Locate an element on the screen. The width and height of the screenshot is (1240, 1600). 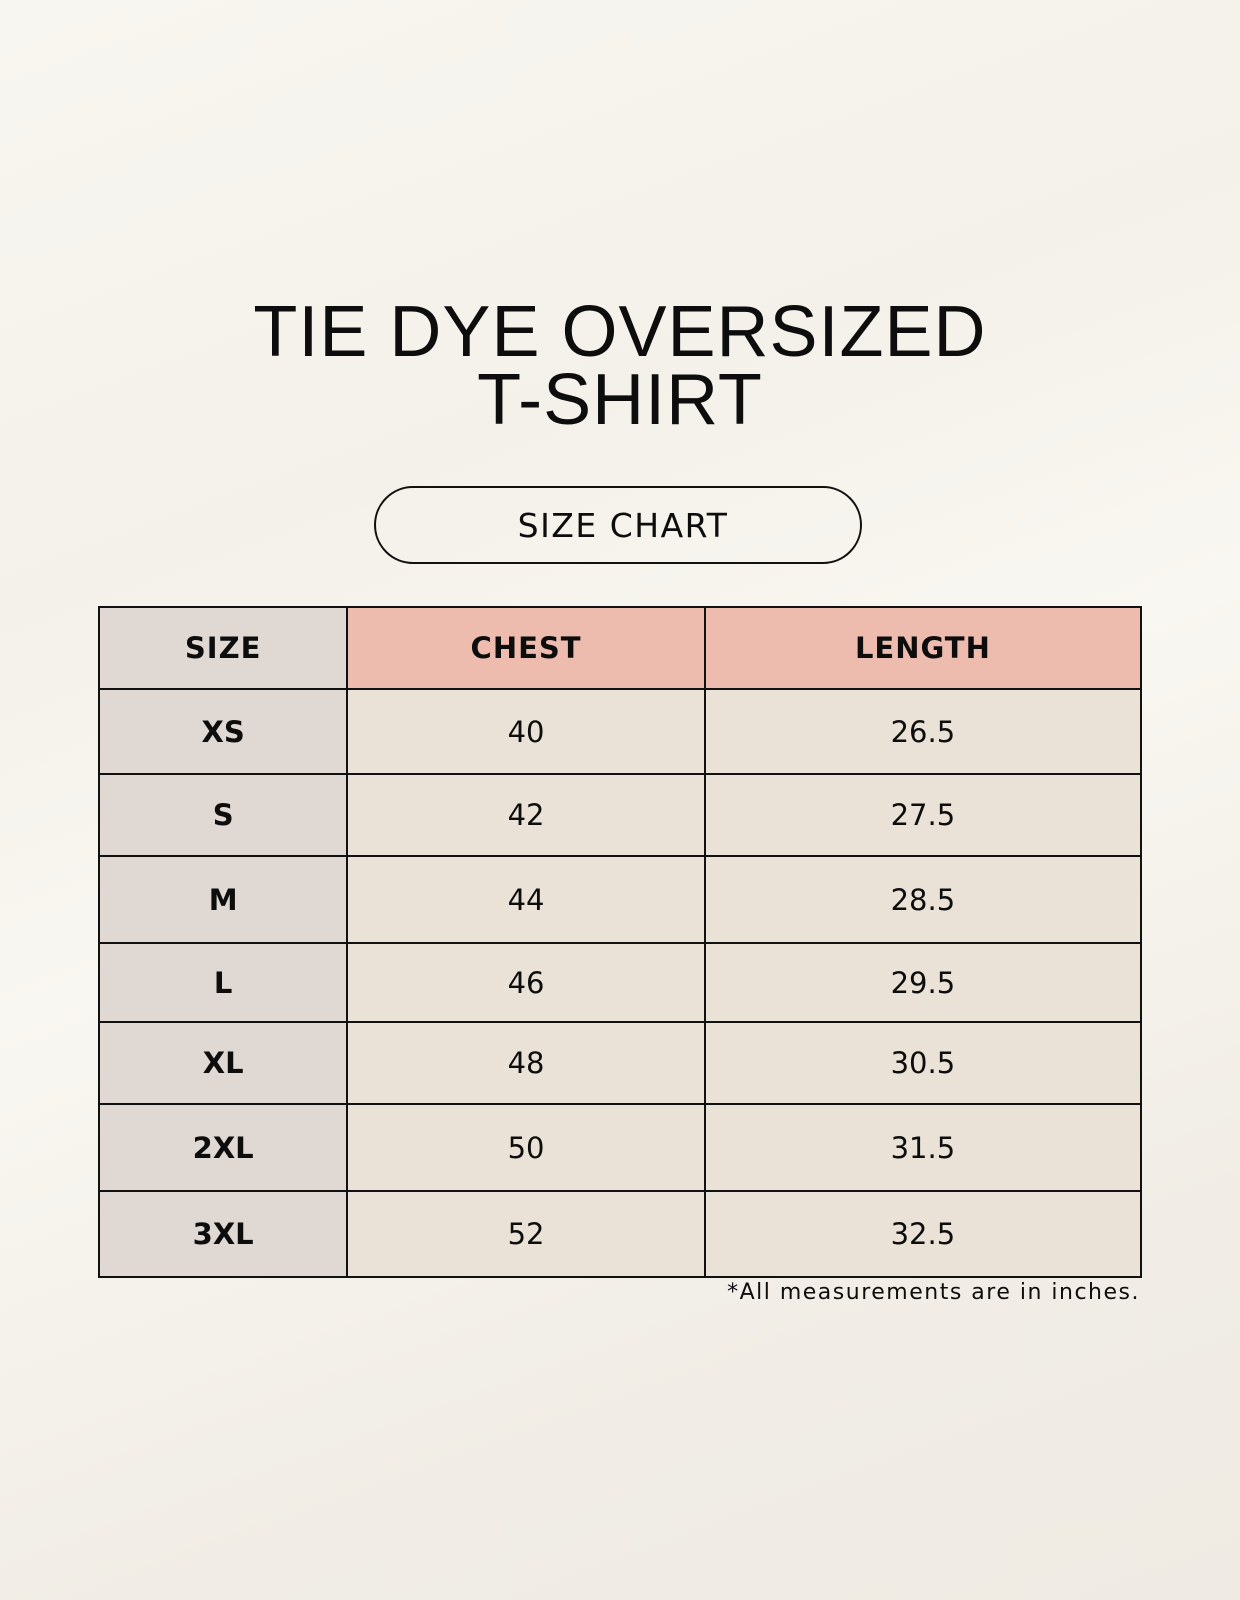
cell-size: L is located at coordinates (223, 982).